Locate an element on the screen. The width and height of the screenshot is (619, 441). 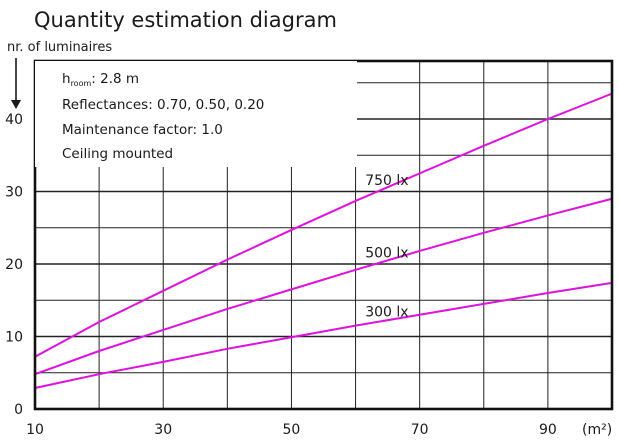
room-height-subscript: room is located at coordinates (81, 83).